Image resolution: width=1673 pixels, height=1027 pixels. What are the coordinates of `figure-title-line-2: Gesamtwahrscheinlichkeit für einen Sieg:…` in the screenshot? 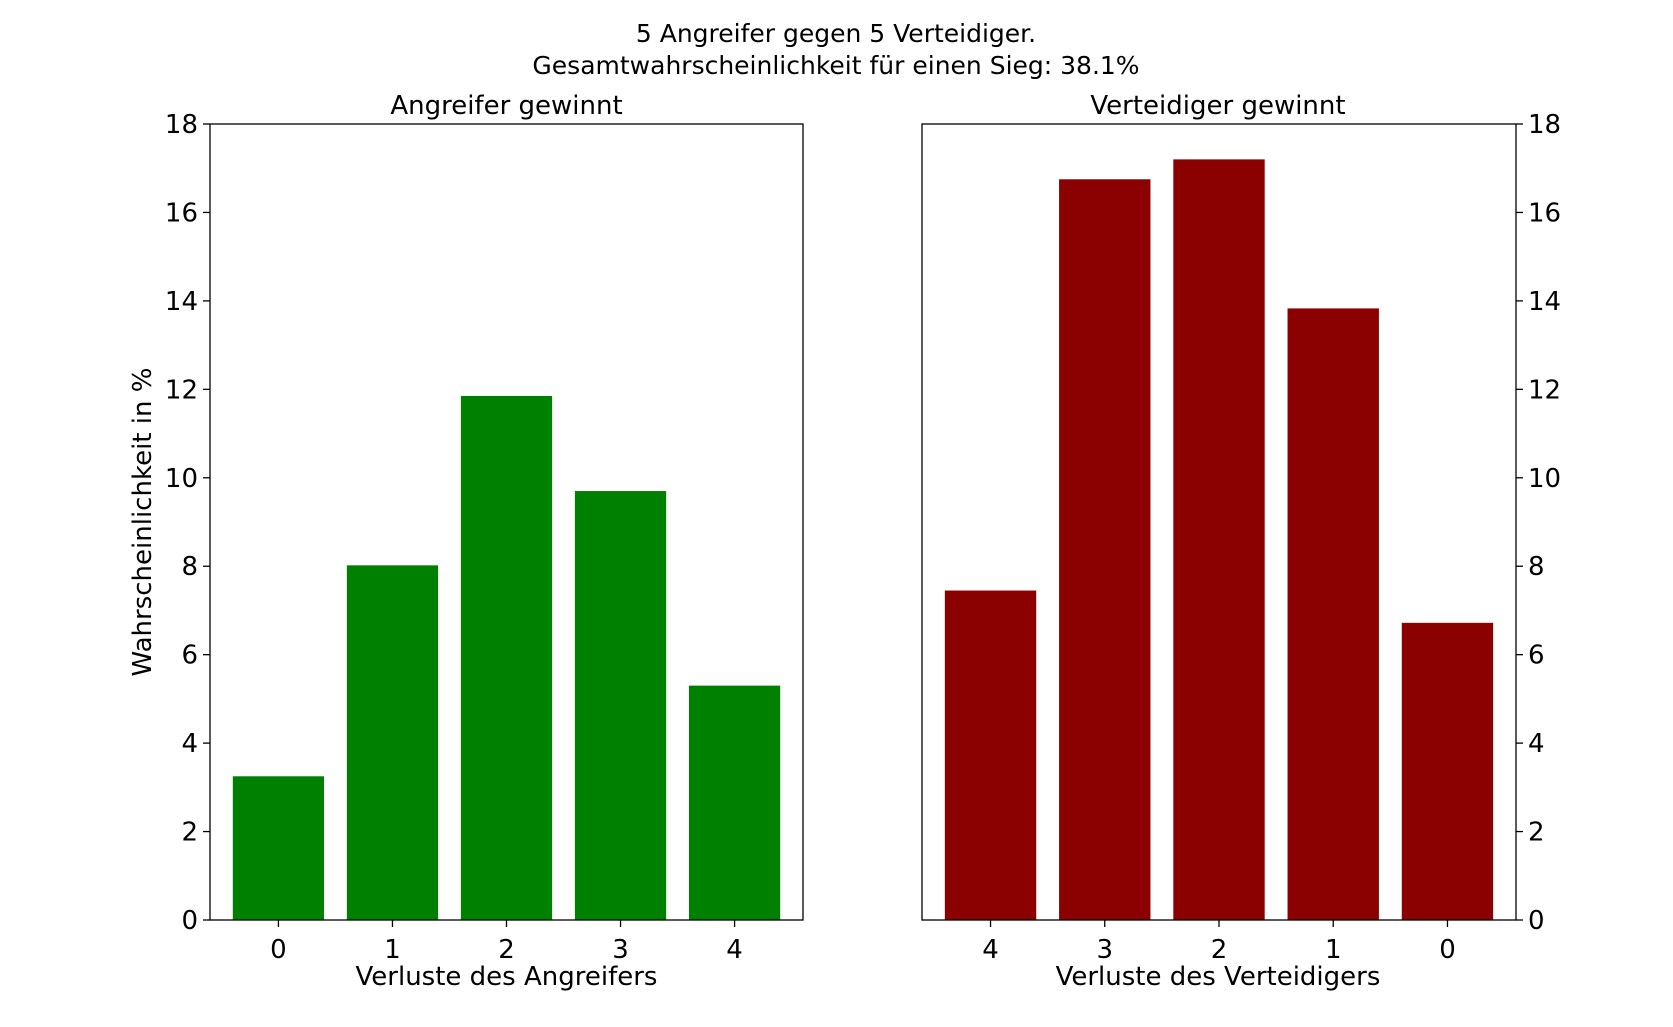 It's located at (835, 65).